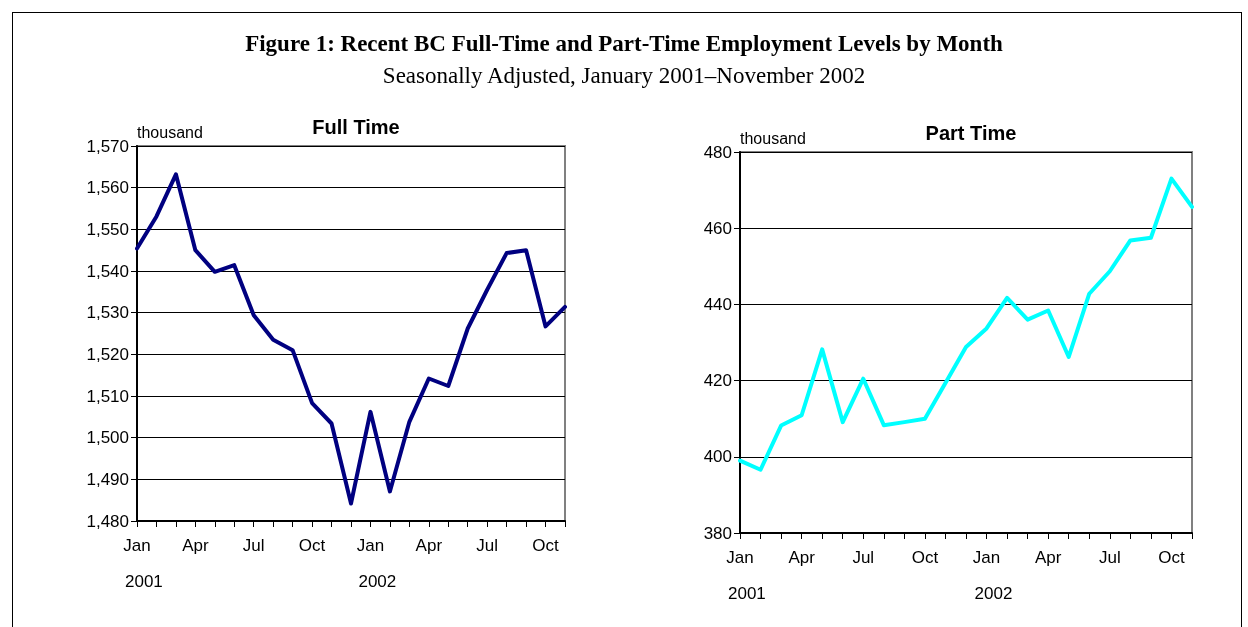  What do you see at coordinates (107, 479) in the screenshot?
I see `y-tick-label: 1,490` at bounding box center [107, 479].